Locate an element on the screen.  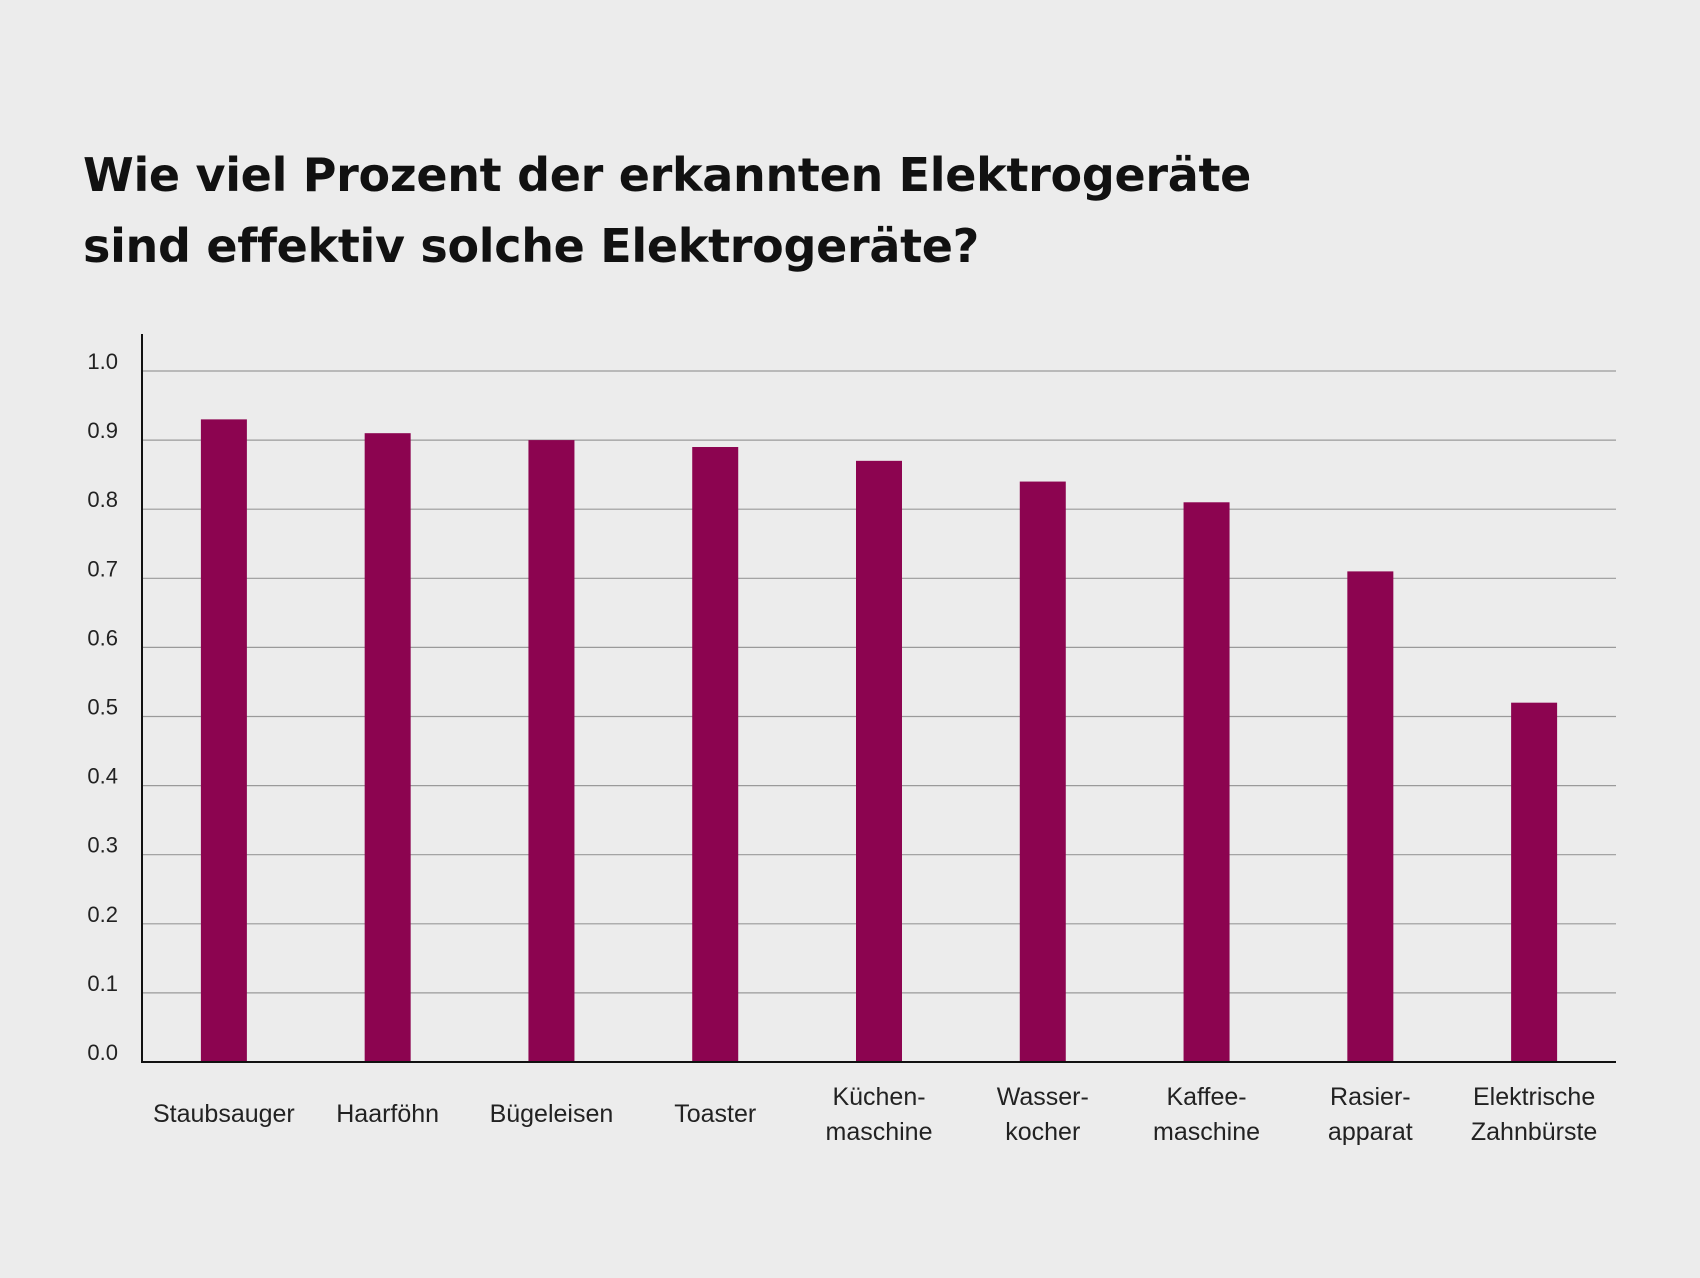
y-tick-label: 0.5 is located at coordinates (102, 707).